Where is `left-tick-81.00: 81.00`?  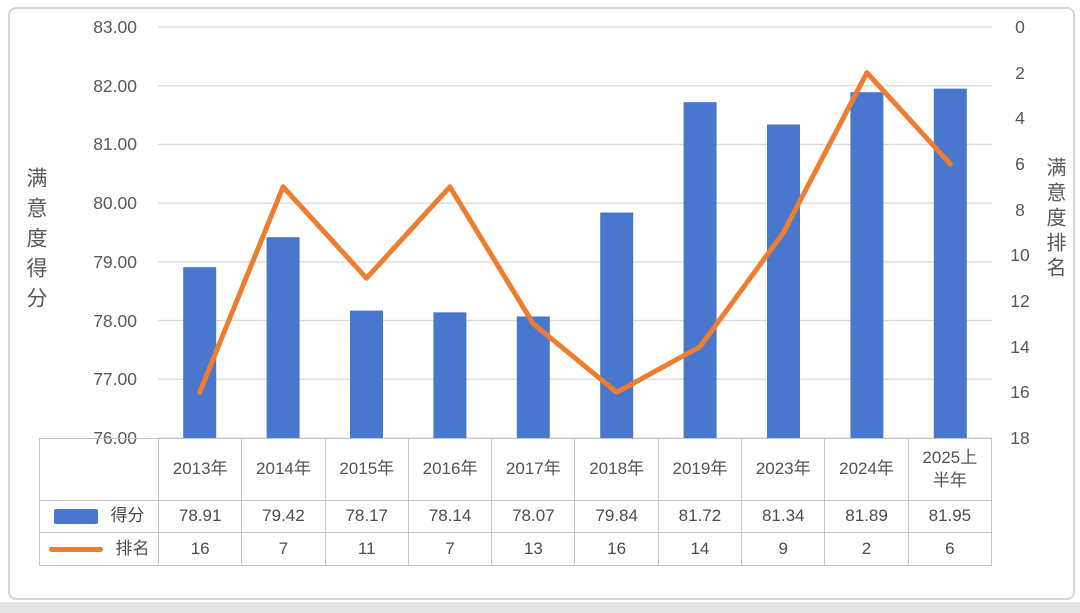
left-tick-81.00: 81.00 is located at coordinates (115, 144).